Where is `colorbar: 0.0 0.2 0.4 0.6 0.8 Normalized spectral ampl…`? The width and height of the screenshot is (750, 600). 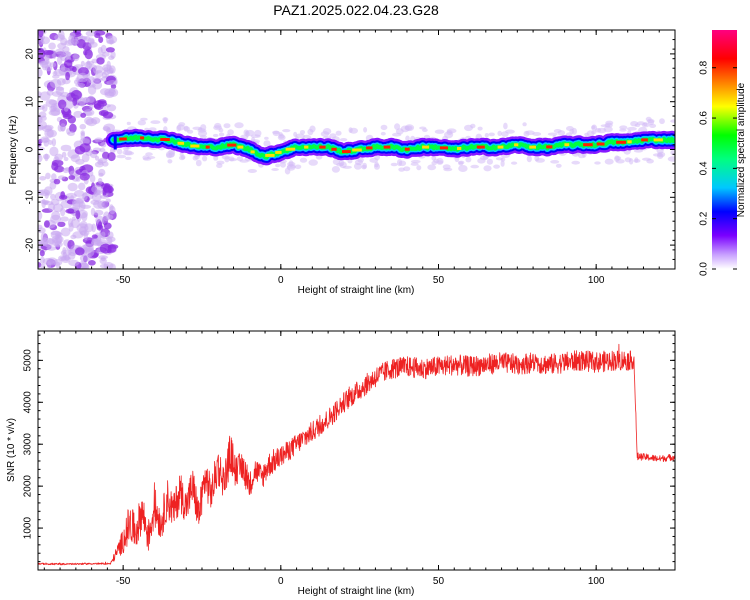
colorbar: 0.0 0.2 0.4 0.6 0.8 Normalized spectral ampl… is located at coordinates (723, 153).